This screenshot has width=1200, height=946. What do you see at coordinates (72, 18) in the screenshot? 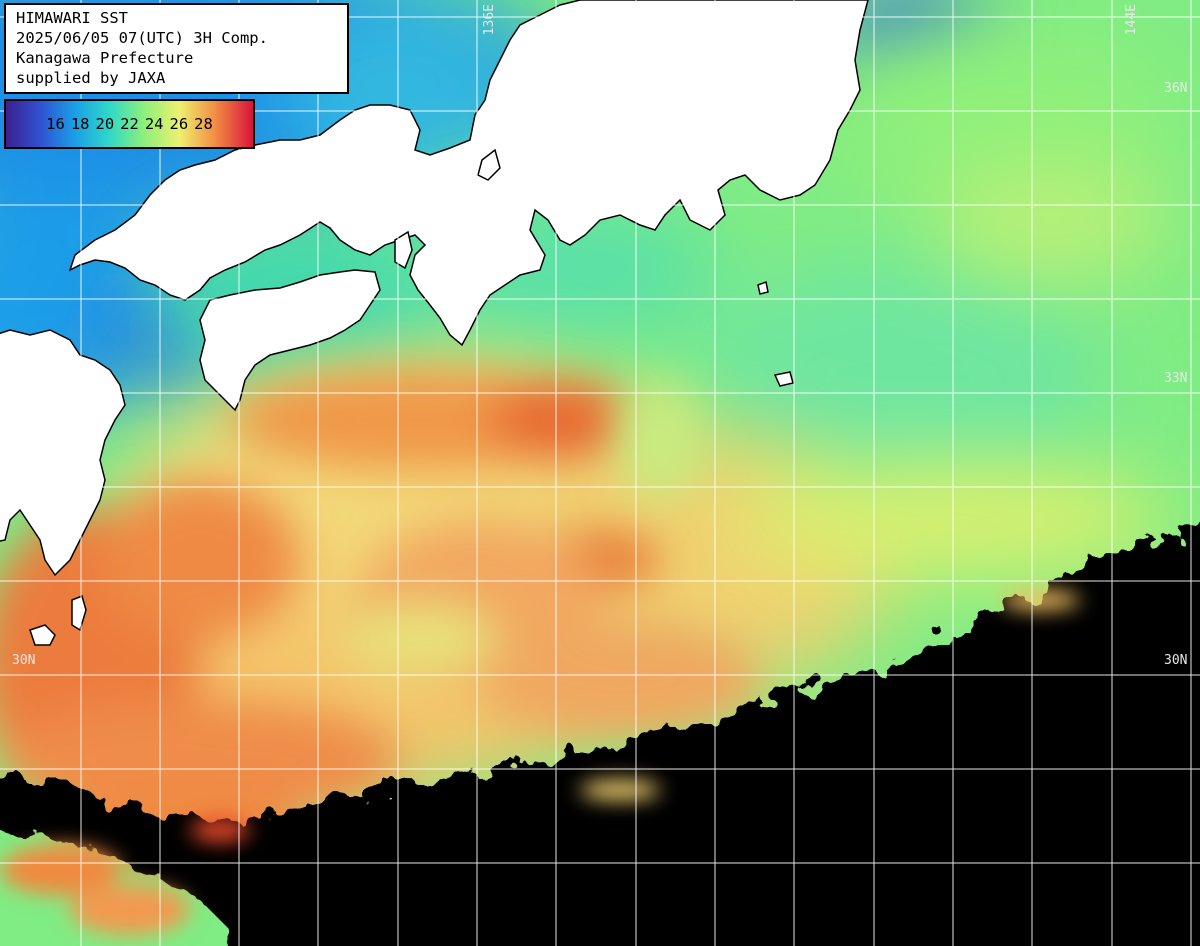
I see `title-line: HIMAWARI SST` at bounding box center [72, 18].